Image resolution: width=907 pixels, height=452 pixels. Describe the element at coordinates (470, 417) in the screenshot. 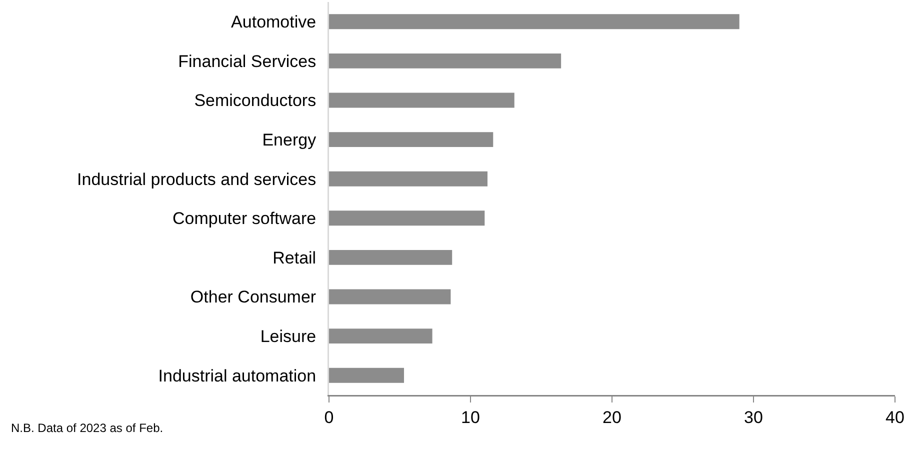

I see `x-tick-label: 10` at that location.